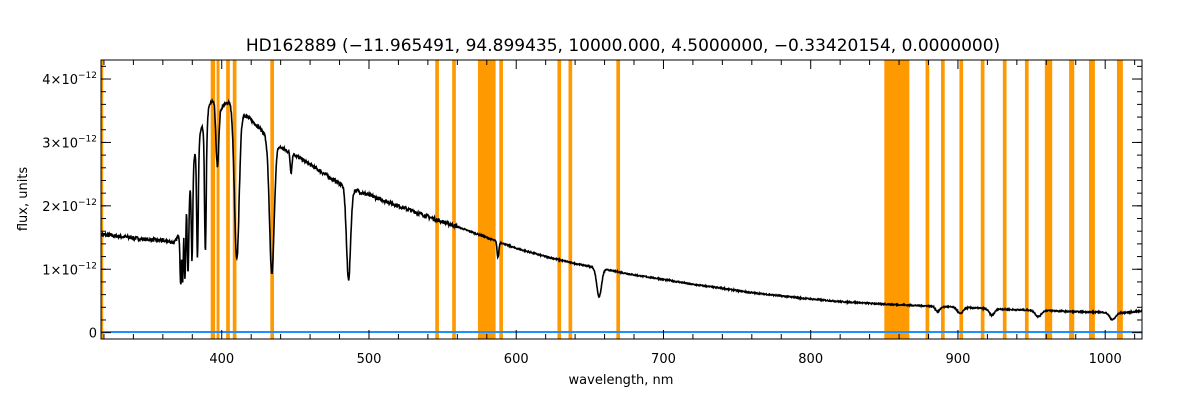 The width and height of the screenshot is (1200, 400). What do you see at coordinates (221, 359) in the screenshot?
I see `x-tick-label: 400` at bounding box center [221, 359].